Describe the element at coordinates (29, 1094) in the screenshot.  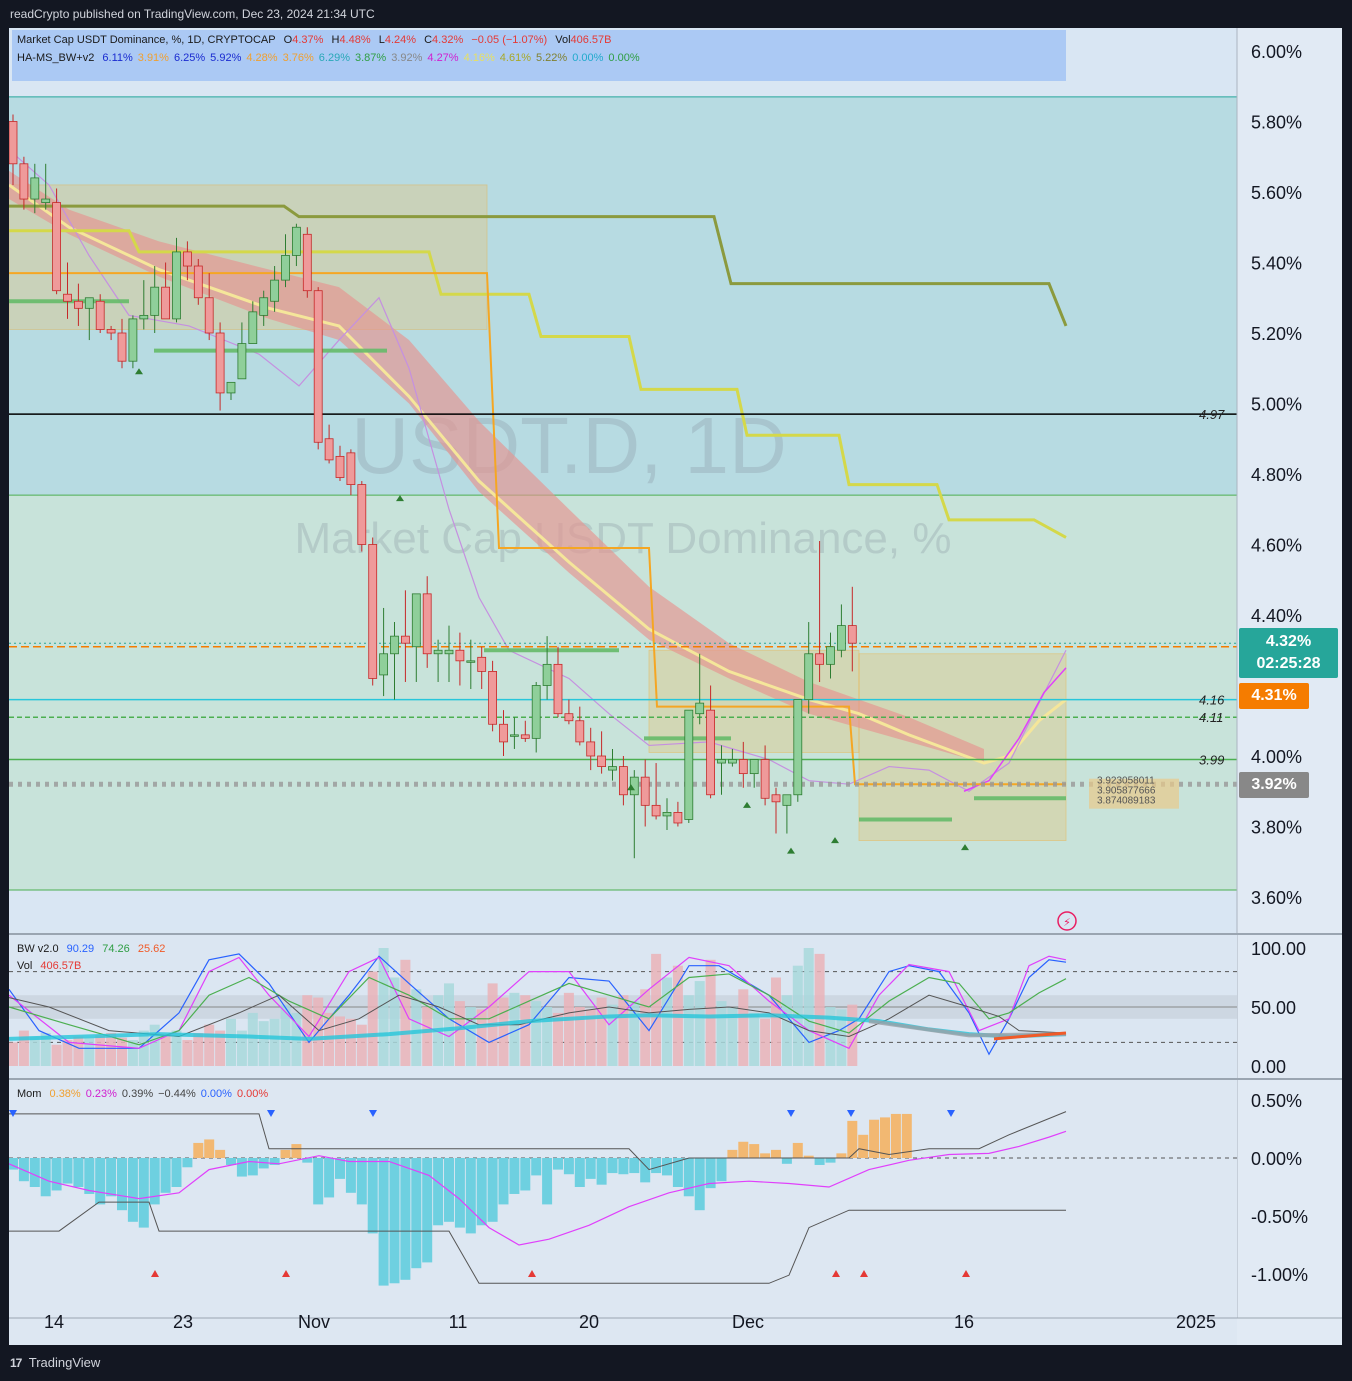
I see `mom-name: Mom` at that location.